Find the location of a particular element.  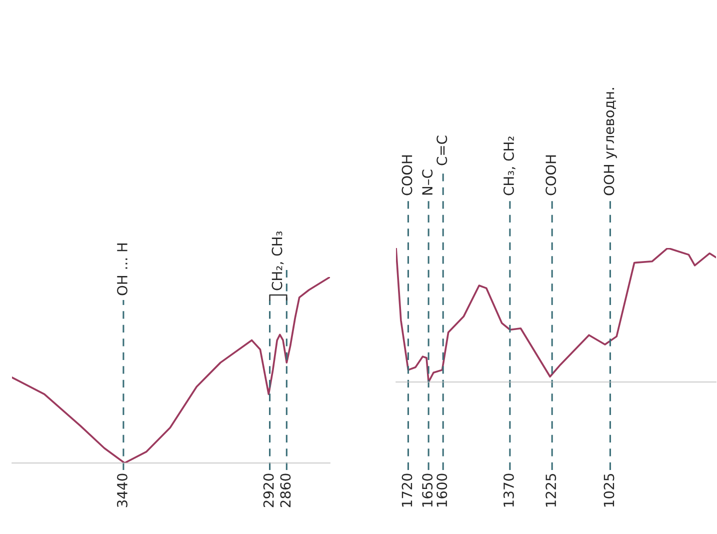

ref-line-label: N–C is located at coordinates (427, 182).